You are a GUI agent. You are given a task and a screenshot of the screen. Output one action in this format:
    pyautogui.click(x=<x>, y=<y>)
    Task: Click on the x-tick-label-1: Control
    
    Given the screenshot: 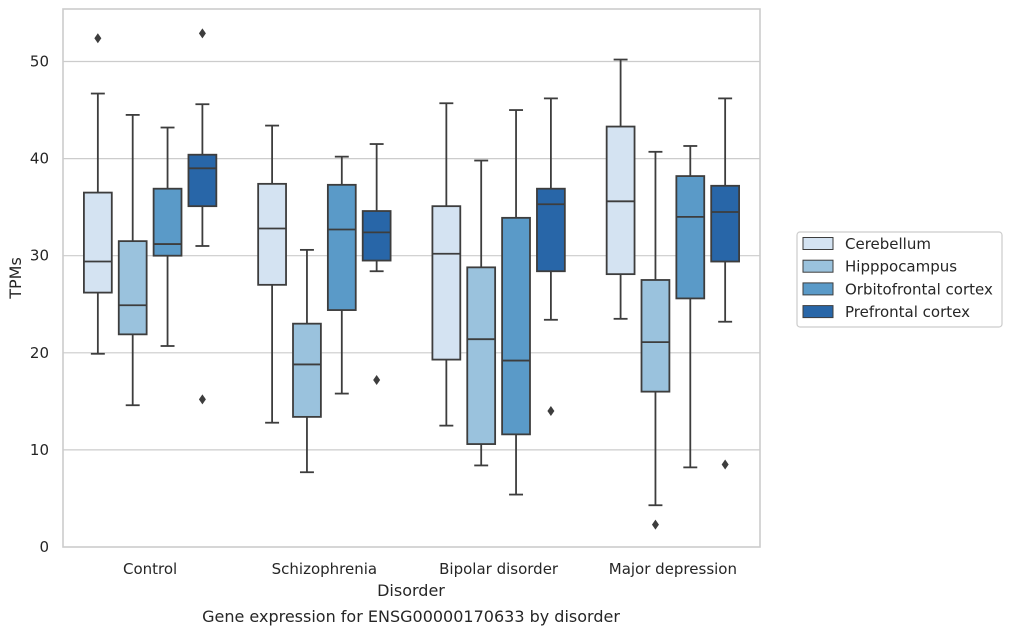 What is the action you would take?
    pyautogui.click(x=150, y=569)
    